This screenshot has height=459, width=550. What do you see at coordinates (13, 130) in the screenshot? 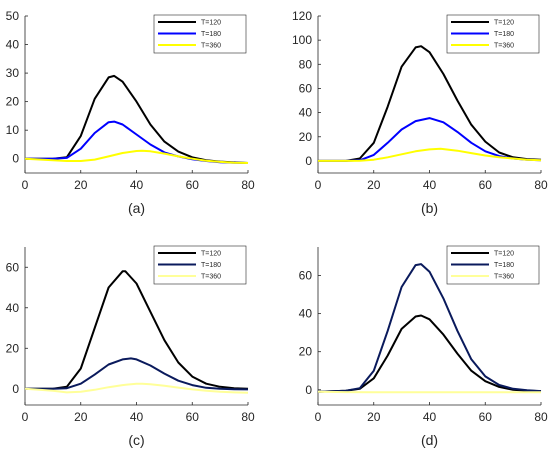
I see `y-tick-label: 10` at bounding box center [13, 130].